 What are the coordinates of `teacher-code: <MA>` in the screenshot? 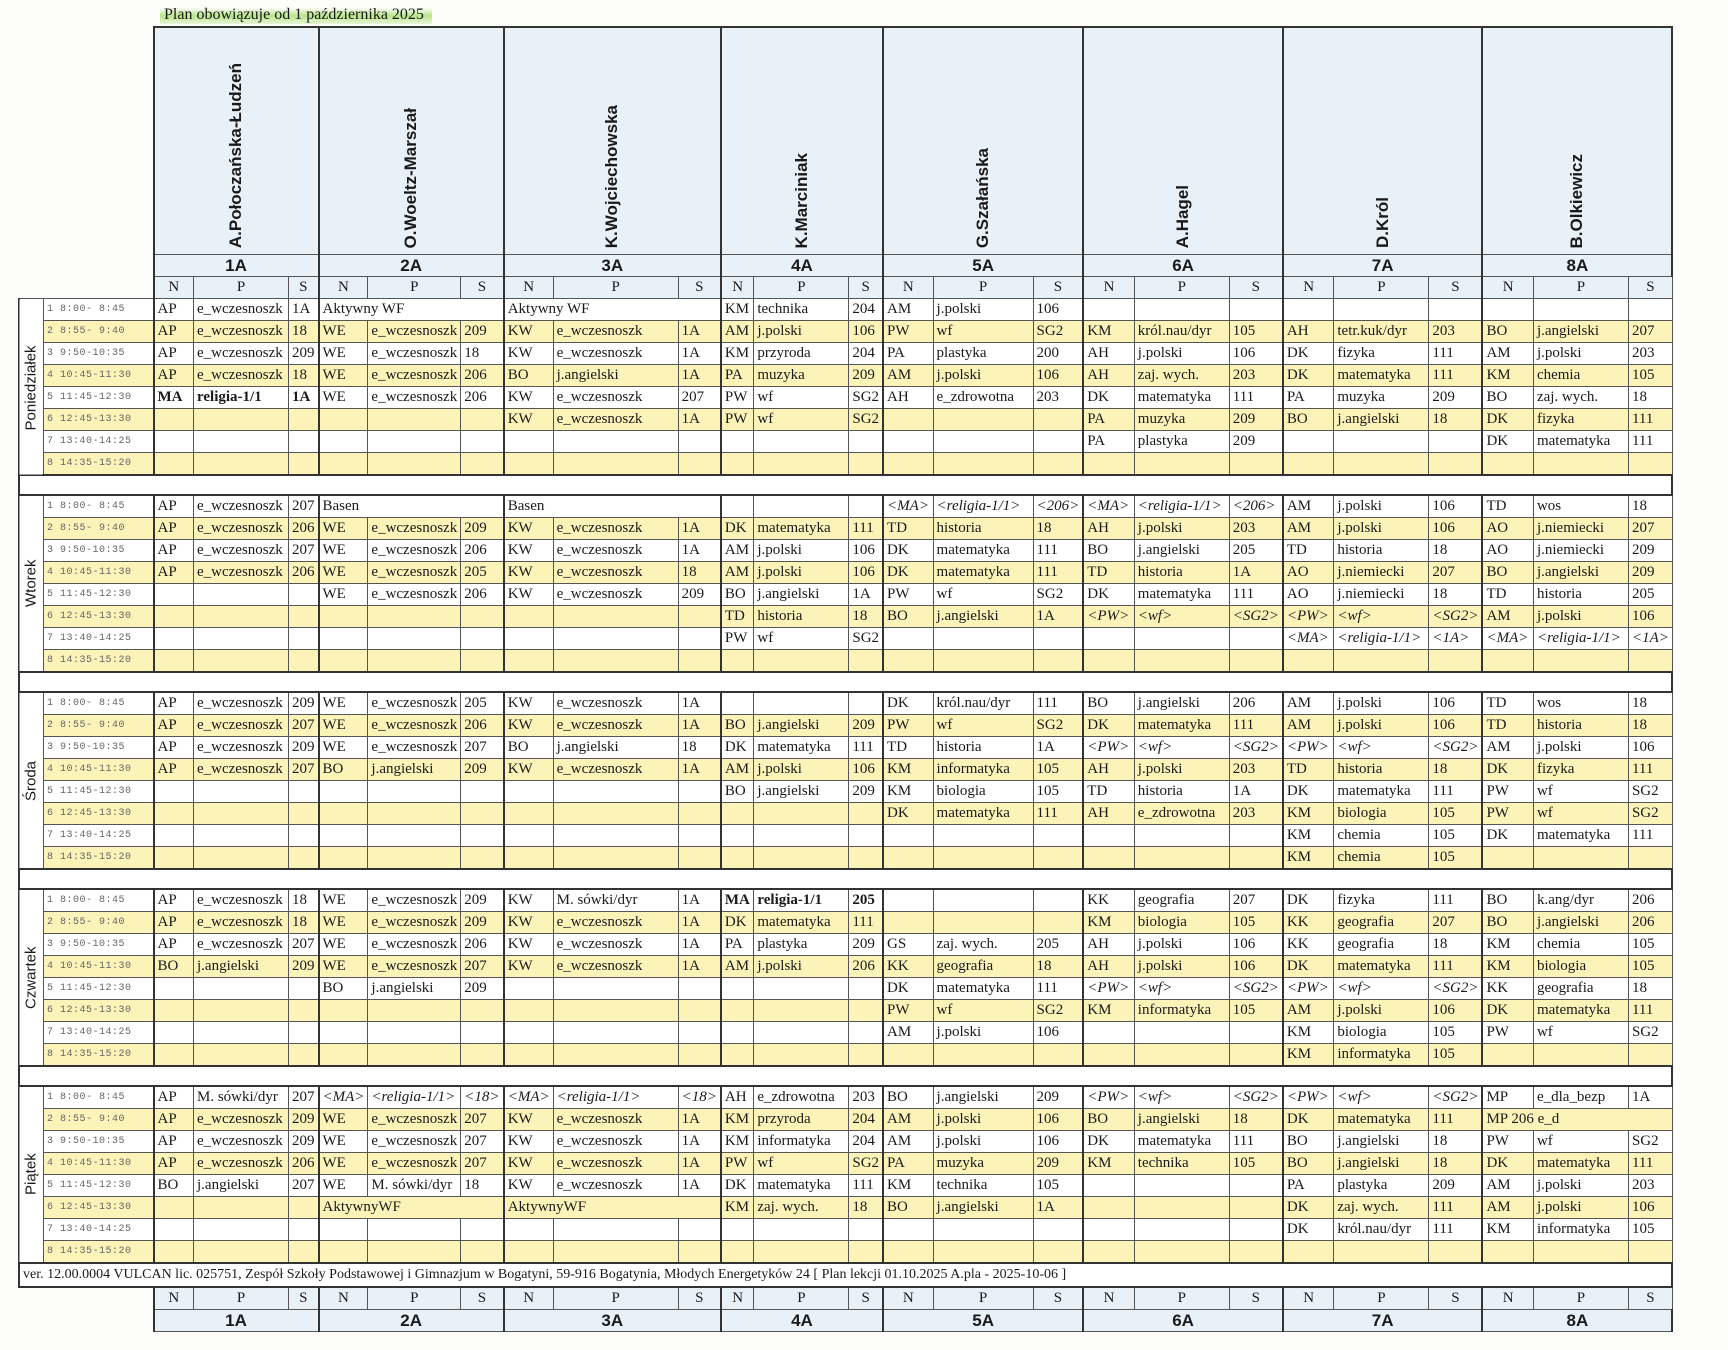 It's located at (343, 1097).